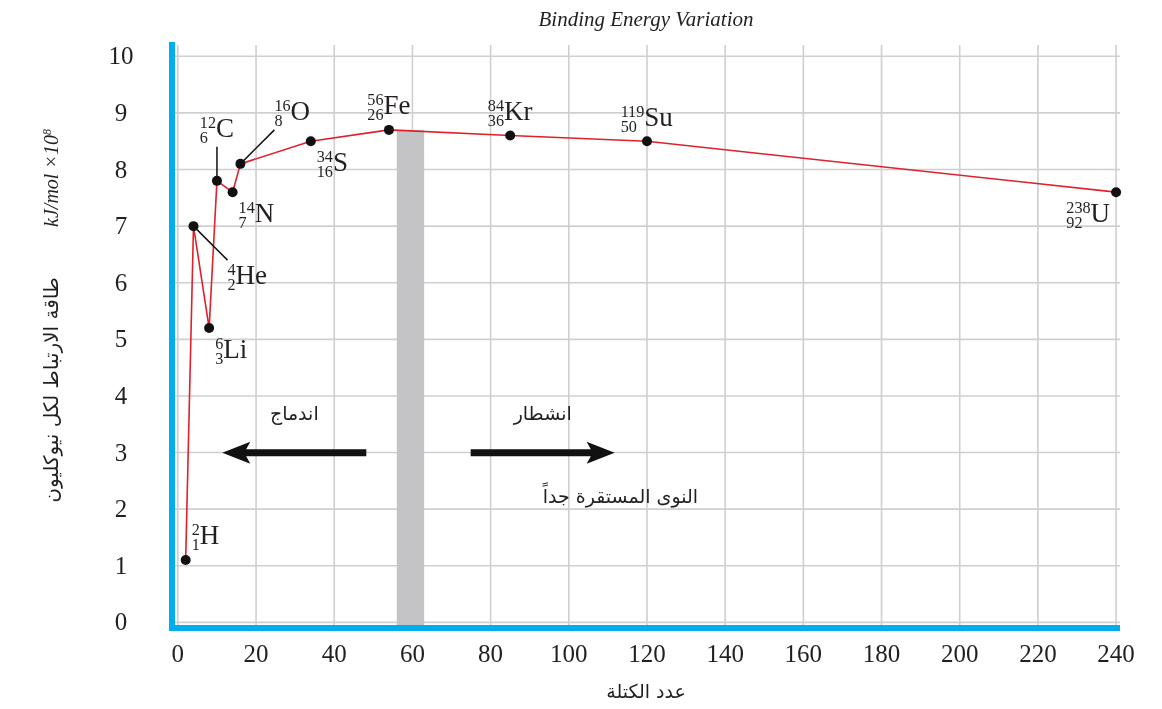 Image resolution: width=1162 pixels, height=709 pixels. I want to click on x-tick-label: 0, so click(178, 653).